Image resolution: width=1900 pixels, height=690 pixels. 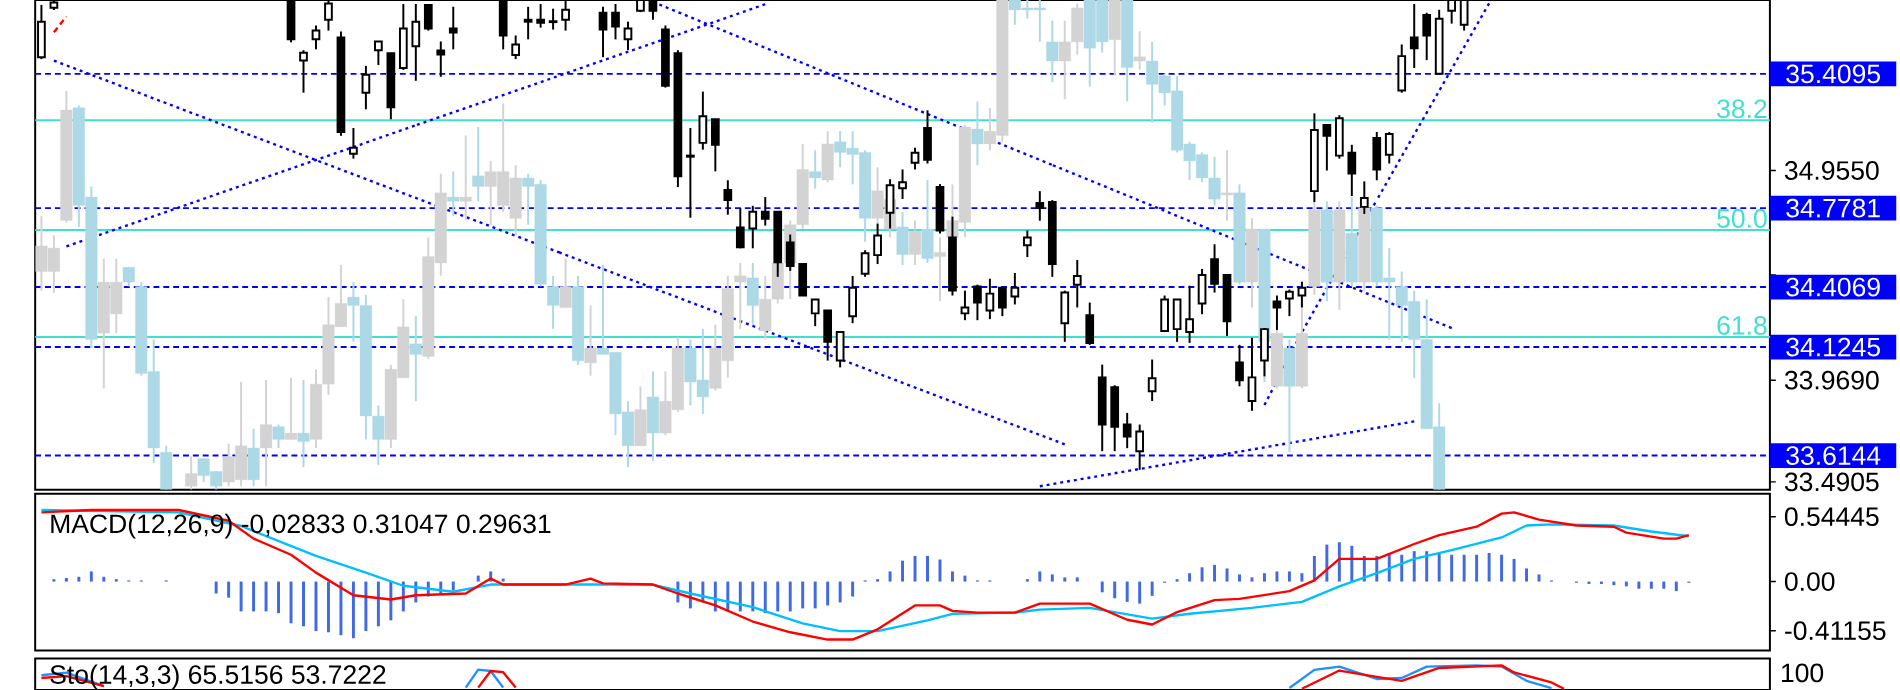 What do you see at coordinates (1742, 218) in the screenshot?
I see `annotation: 50.0` at bounding box center [1742, 218].